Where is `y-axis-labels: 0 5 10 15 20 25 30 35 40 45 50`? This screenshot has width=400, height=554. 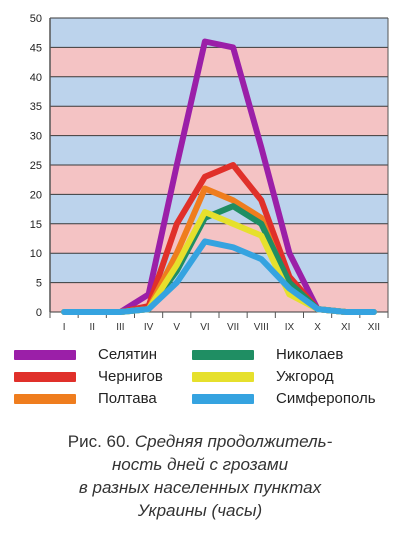 y-axis-labels: 0 5 10 15 20 25 30 35 40 45 50 is located at coordinates (36, 166).